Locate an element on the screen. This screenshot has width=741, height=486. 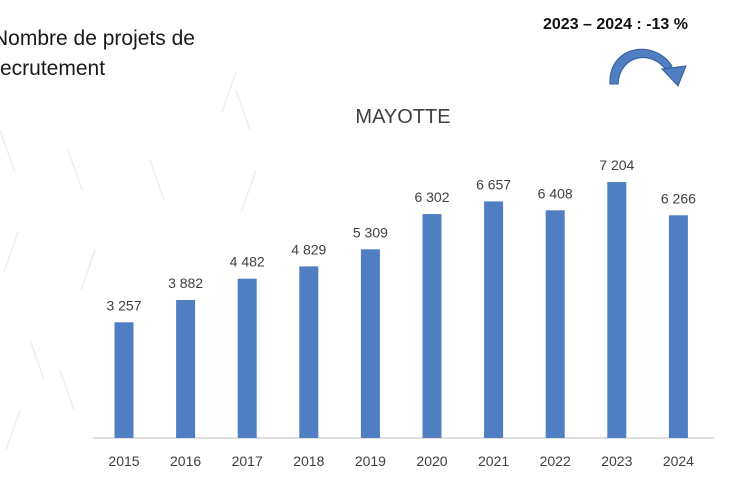
bar-2020 is located at coordinates (432, 326).